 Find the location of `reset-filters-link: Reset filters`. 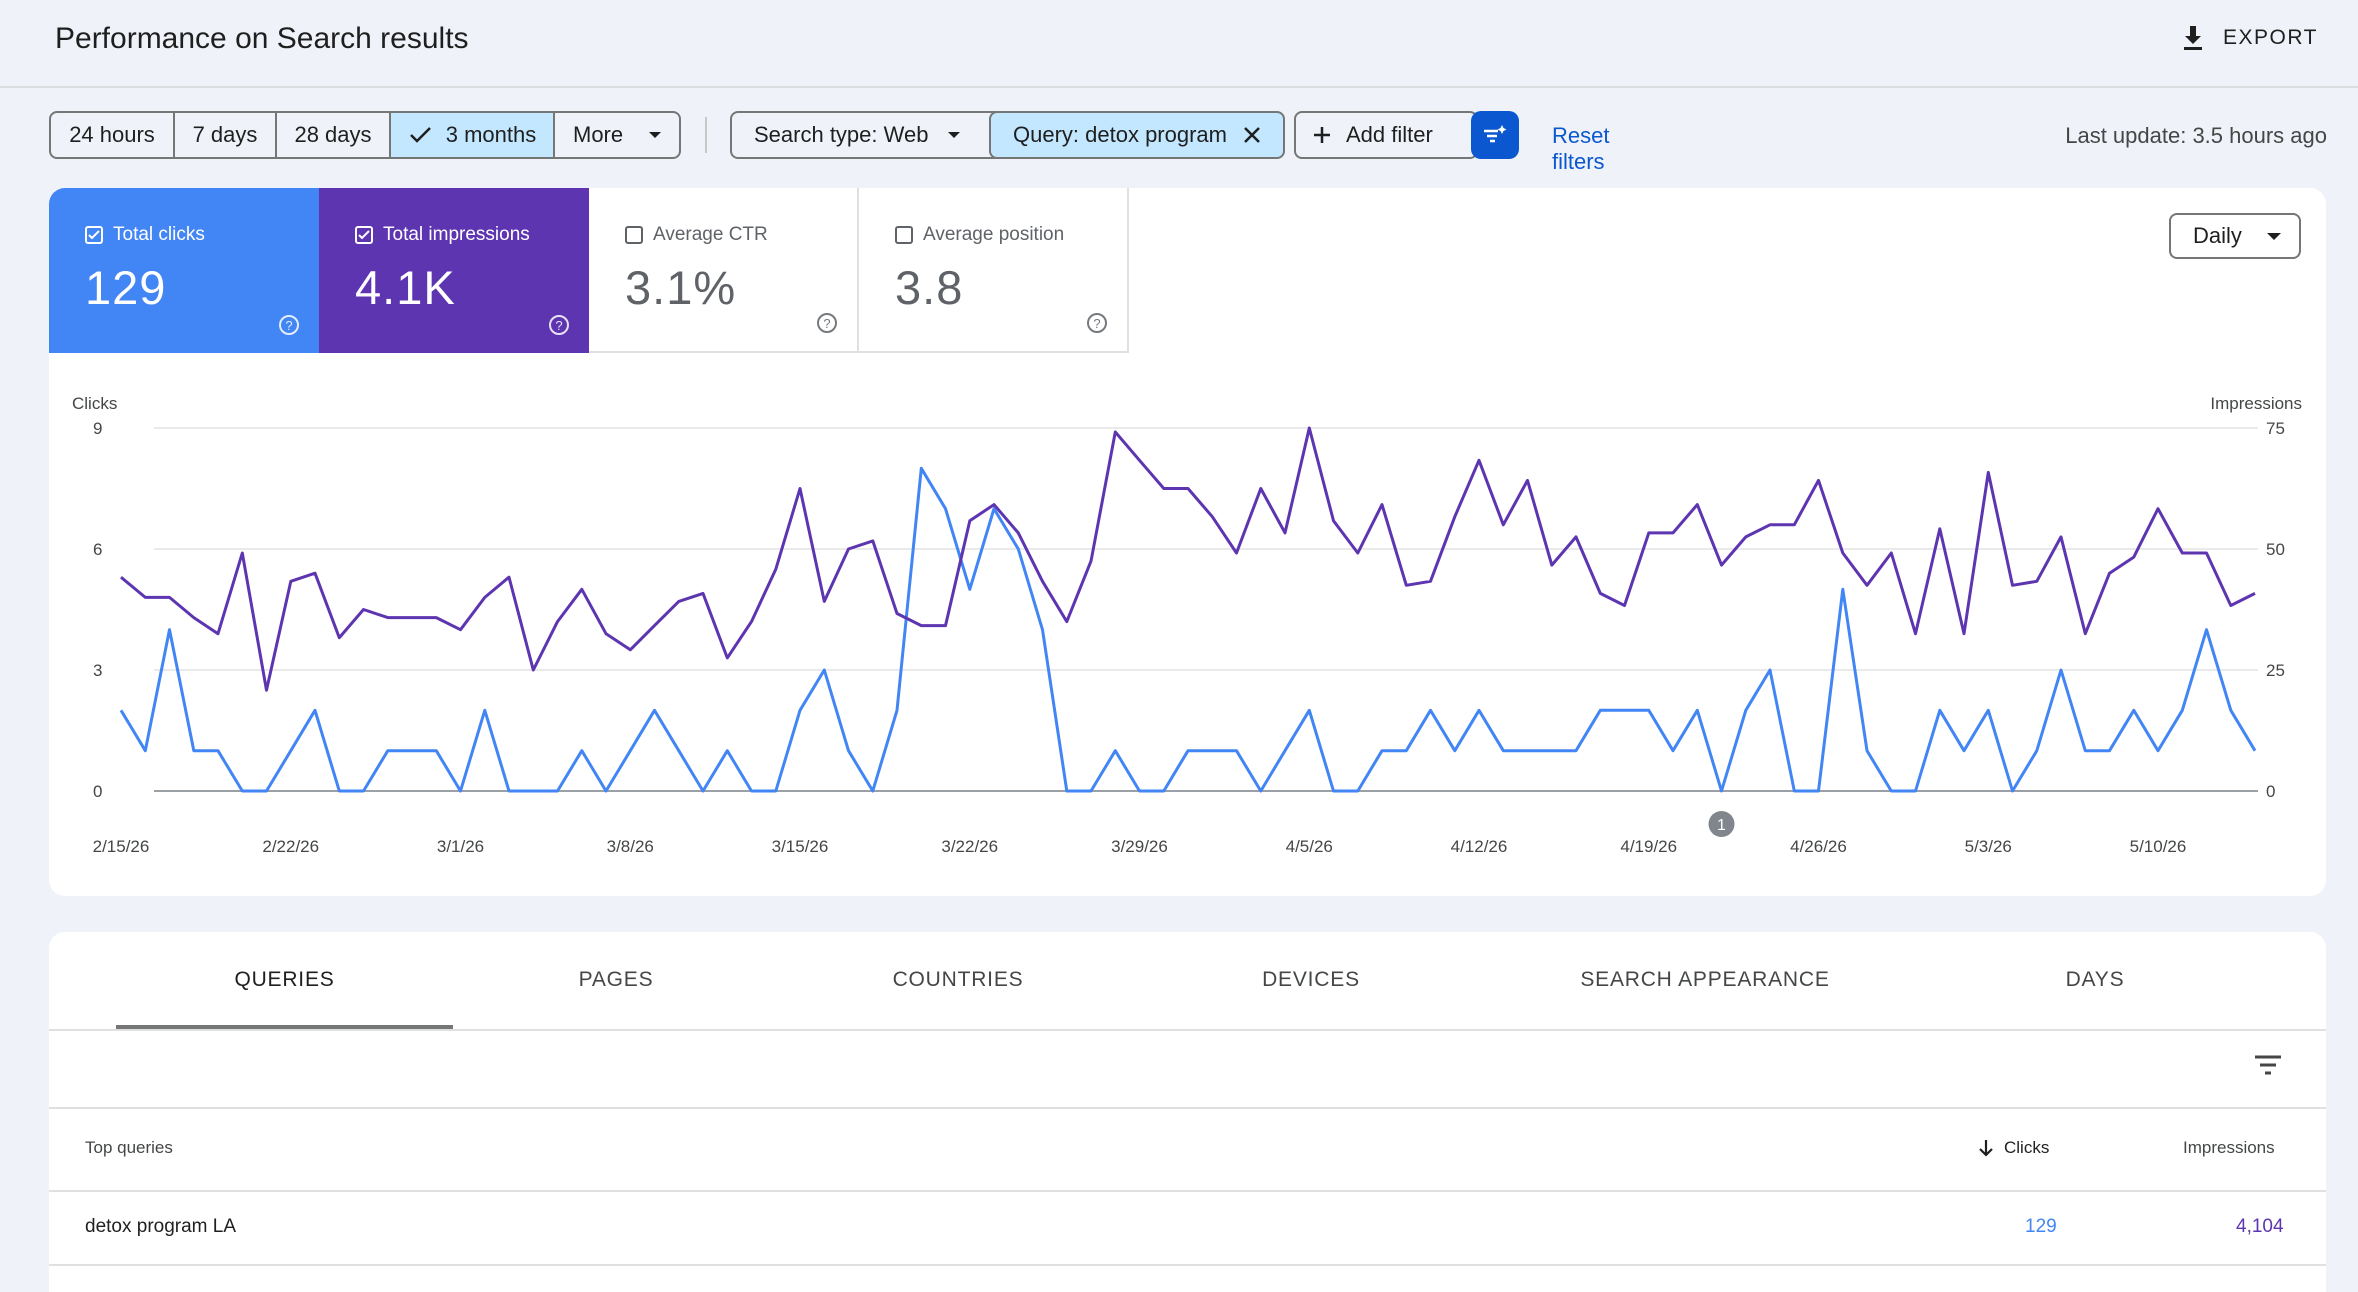

reset-filters-link: Reset filters is located at coordinates (1581, 148).